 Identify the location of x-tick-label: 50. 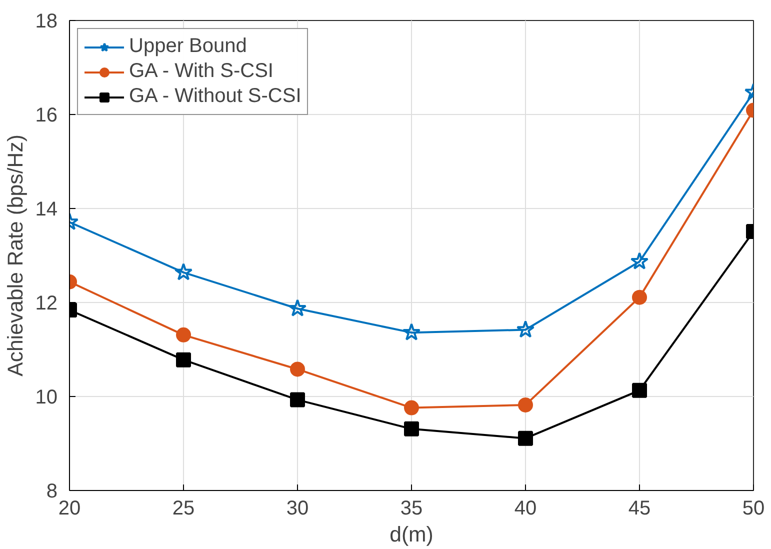
(753, 509).